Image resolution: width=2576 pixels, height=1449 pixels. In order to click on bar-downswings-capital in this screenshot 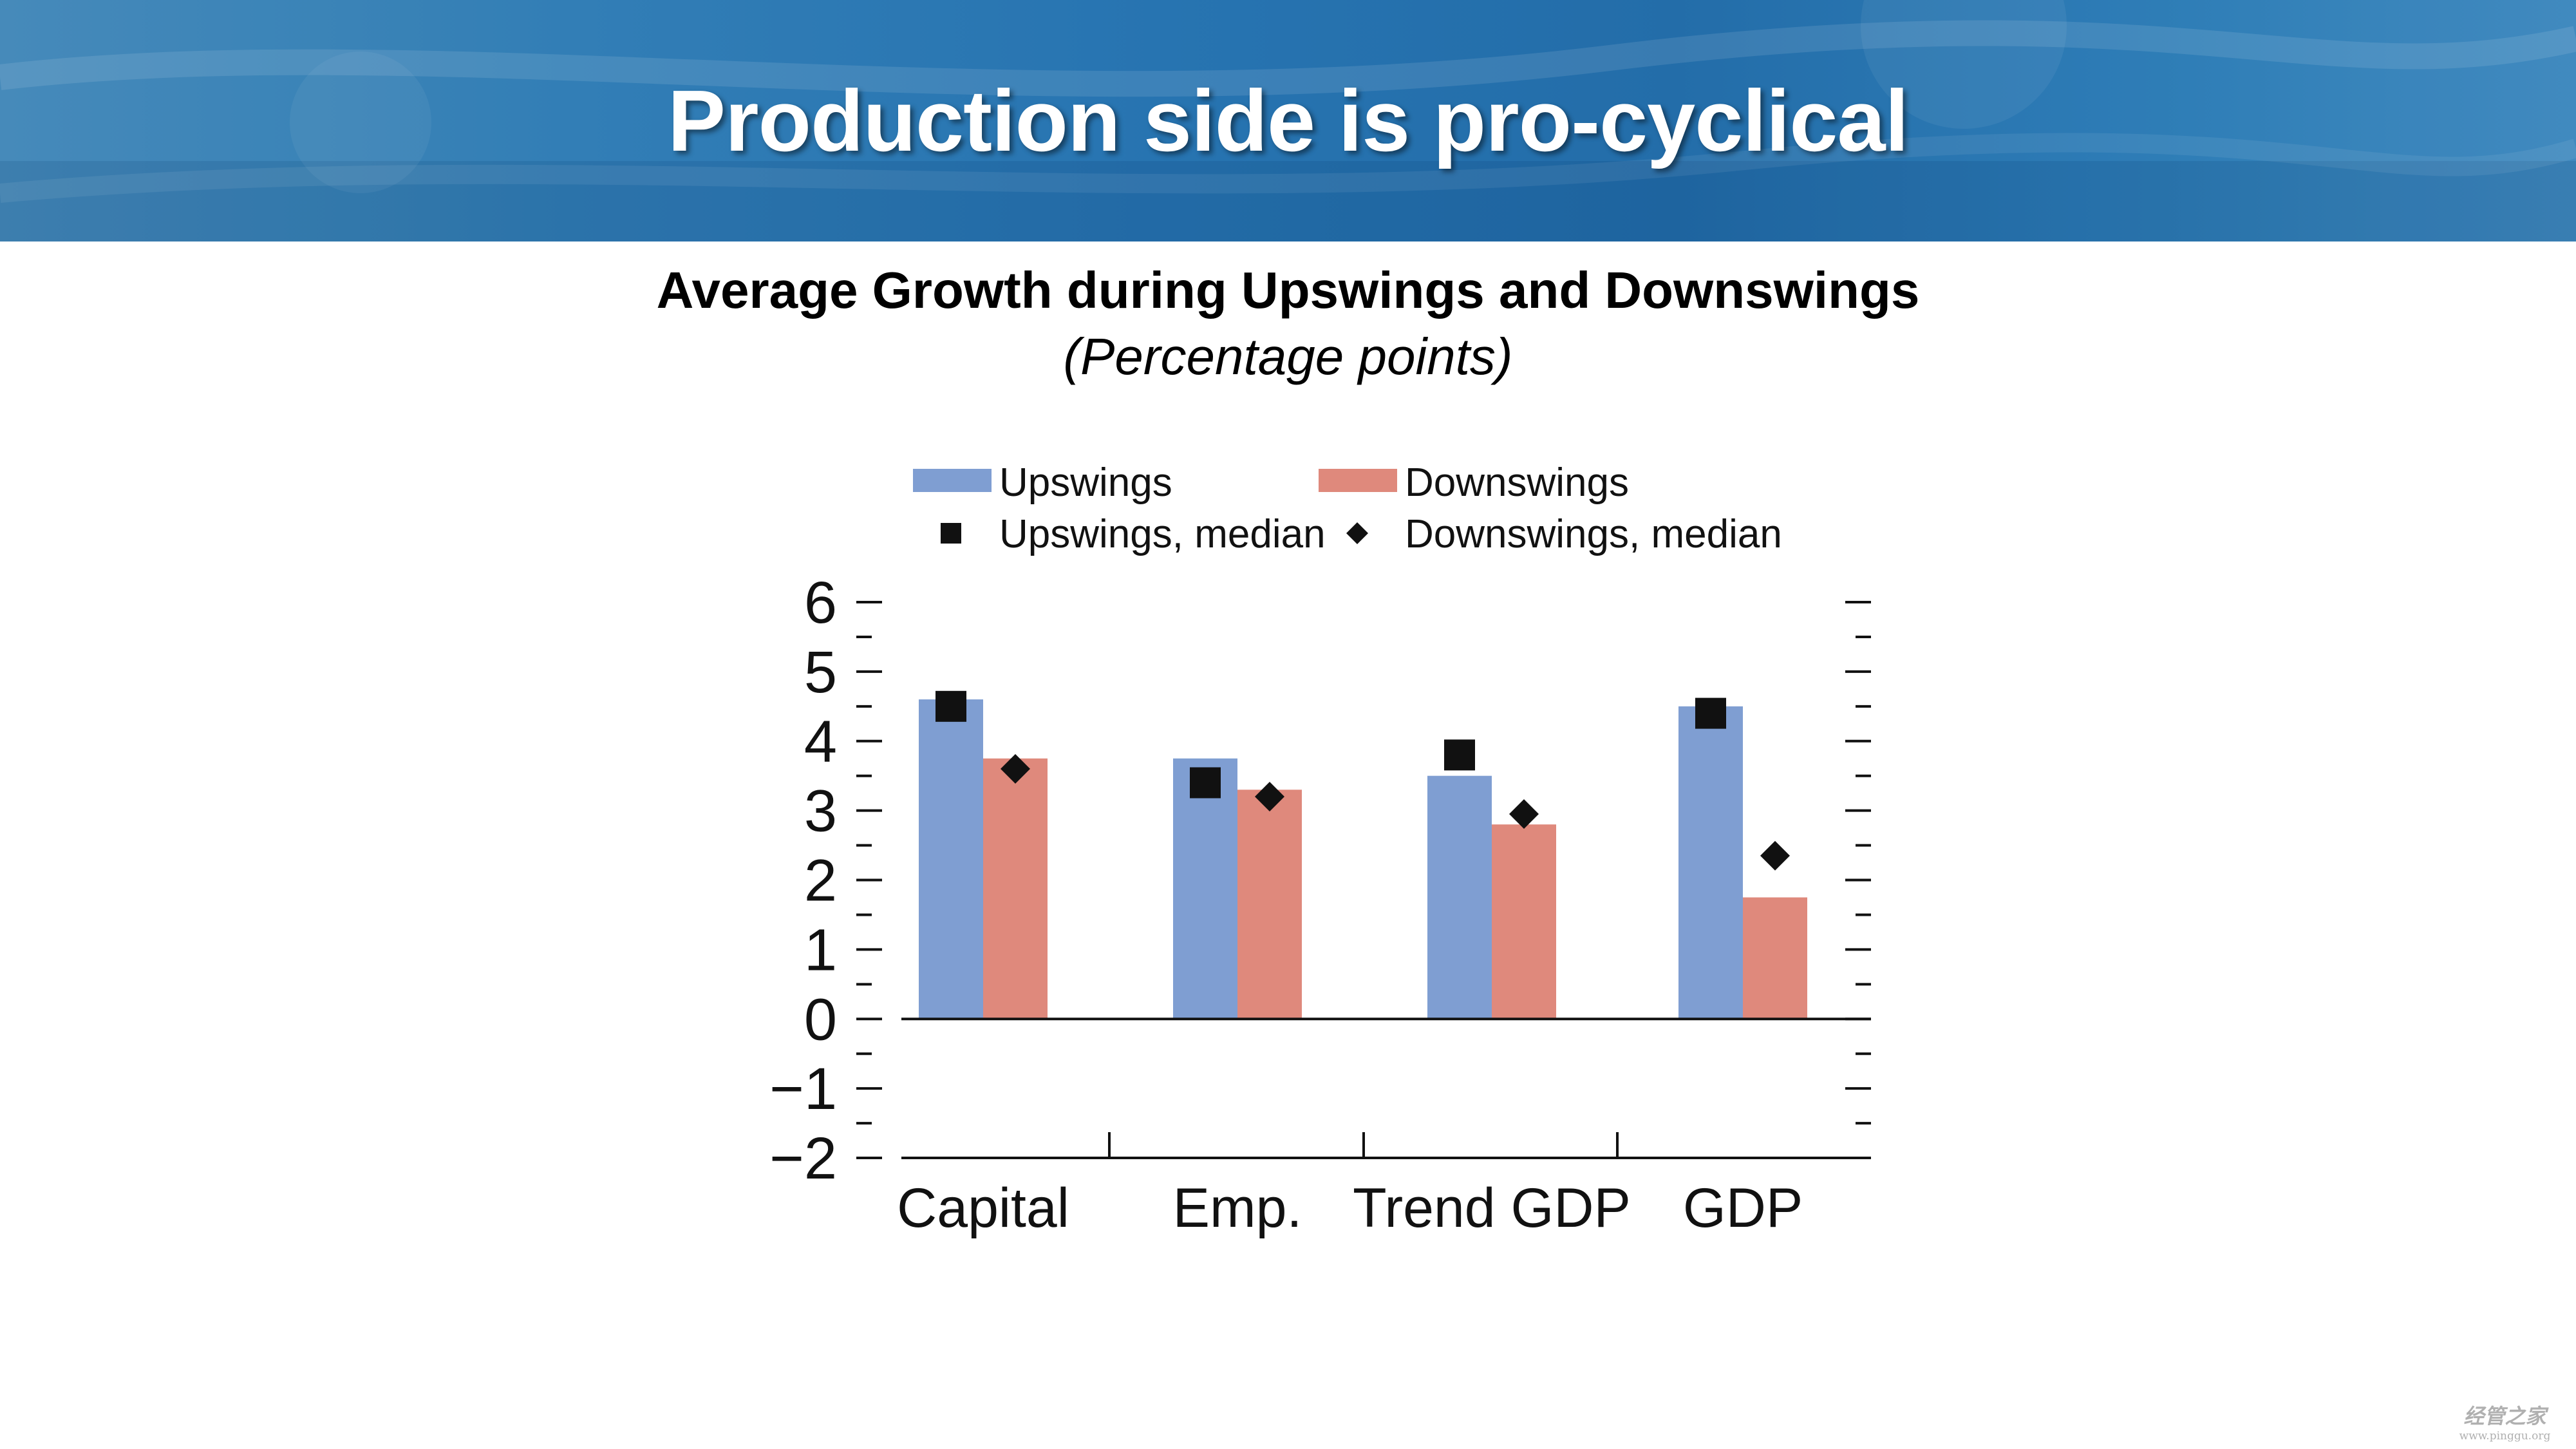, I will do `click(1015, 888)`.